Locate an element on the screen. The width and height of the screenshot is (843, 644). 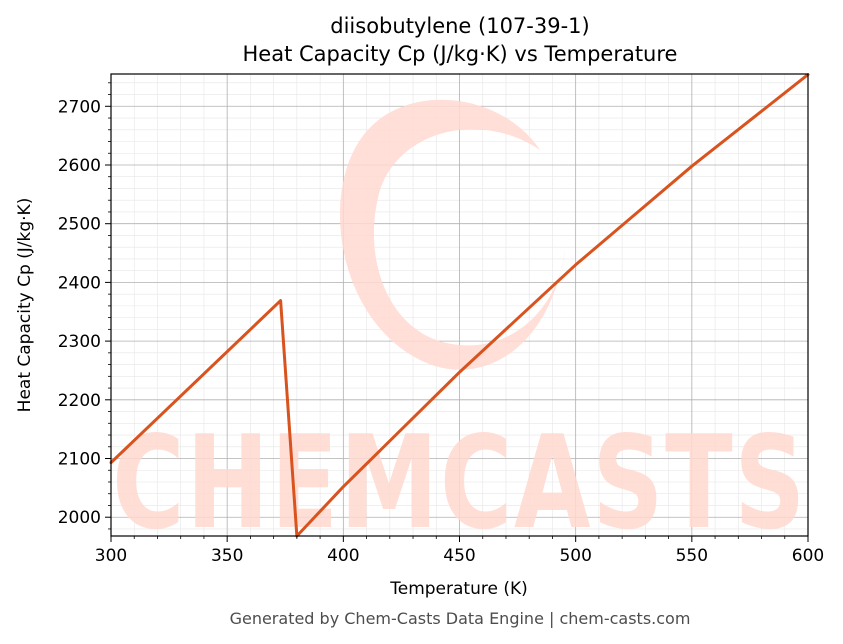
y-tick-label: 2100 is located at coordinates (79, 460).